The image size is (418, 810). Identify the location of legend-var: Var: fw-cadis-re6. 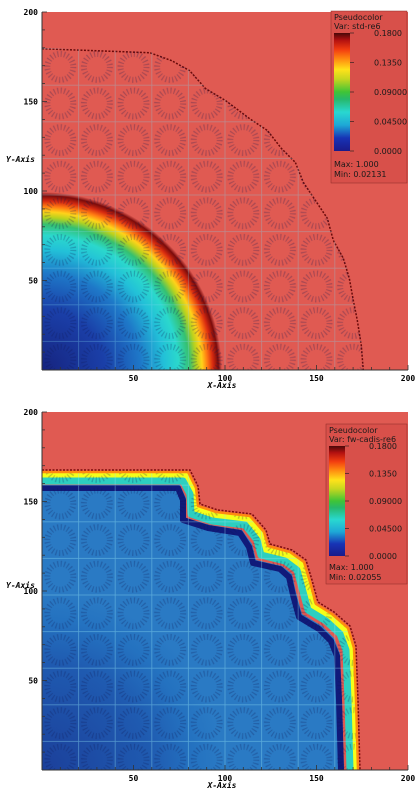
(362, 439).